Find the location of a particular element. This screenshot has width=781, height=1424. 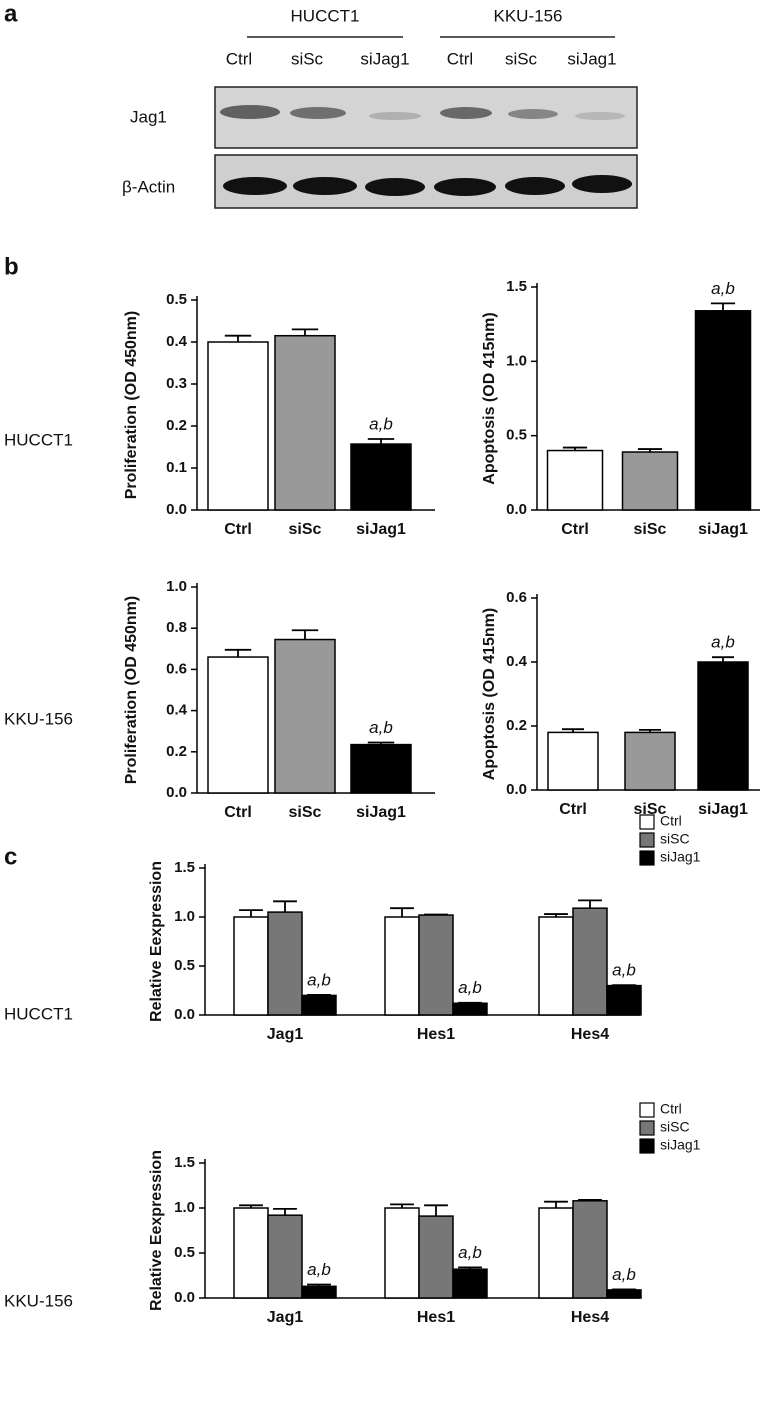

legend-label: siSC is located at coordinates (675, 1127).